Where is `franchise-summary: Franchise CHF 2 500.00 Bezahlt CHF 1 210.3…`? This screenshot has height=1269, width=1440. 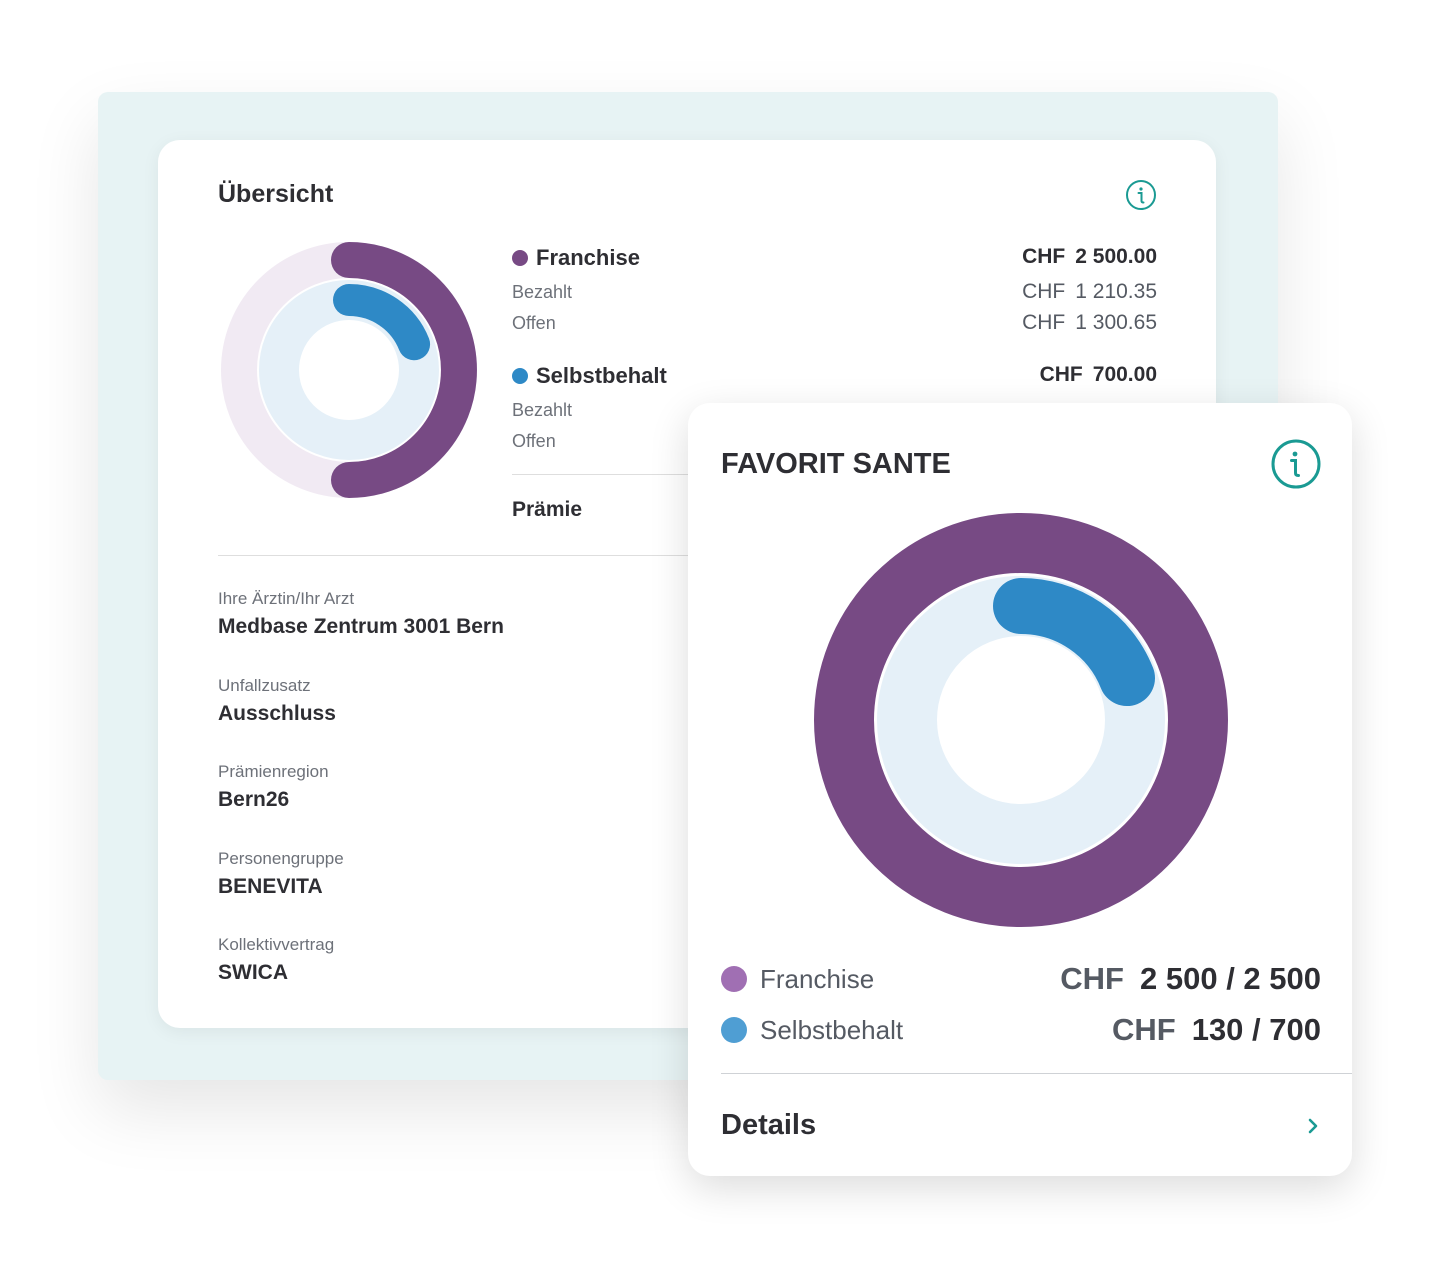 franchise-summary: Franchise CHF 2 500.00 Bezahlt CHF 1 210.3… is located at coordinates (834, 290).